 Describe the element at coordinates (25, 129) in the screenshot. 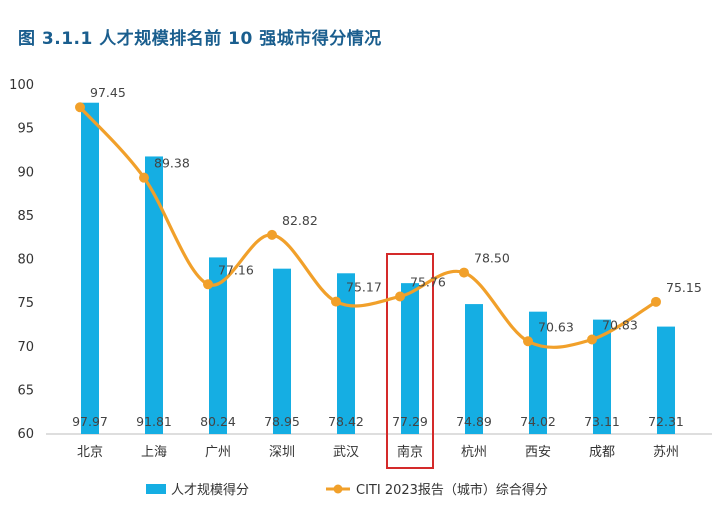

I see `y-tick-label: 95` at that location.